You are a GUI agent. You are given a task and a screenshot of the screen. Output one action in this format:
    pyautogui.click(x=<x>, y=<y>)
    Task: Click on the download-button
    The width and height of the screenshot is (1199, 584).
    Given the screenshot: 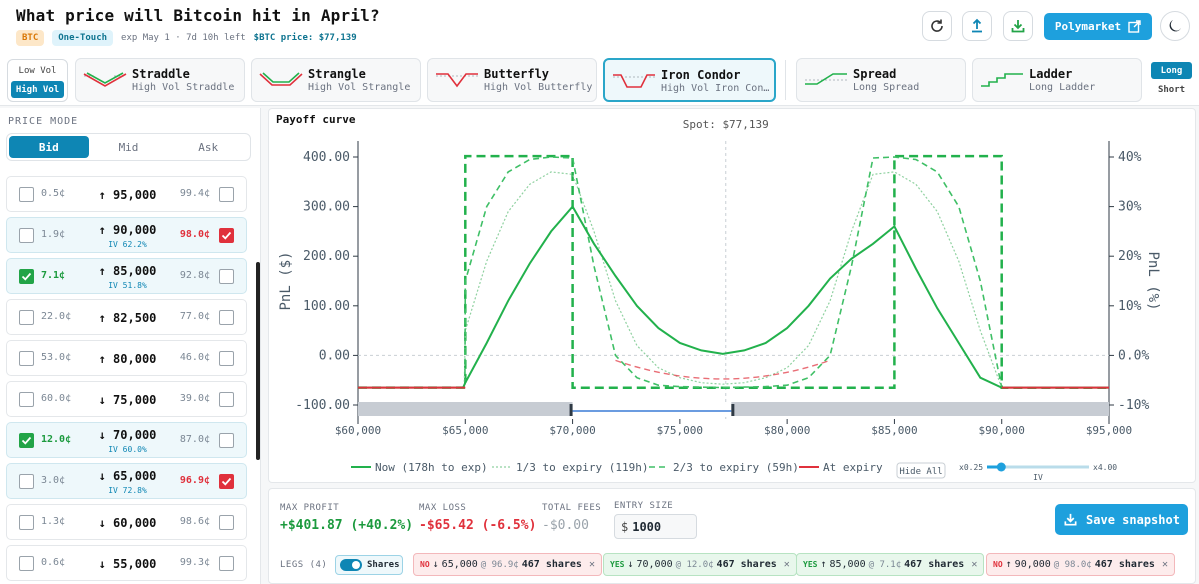 What is the action you would take?
    pyautogui.click(x=1018, y=26)
    